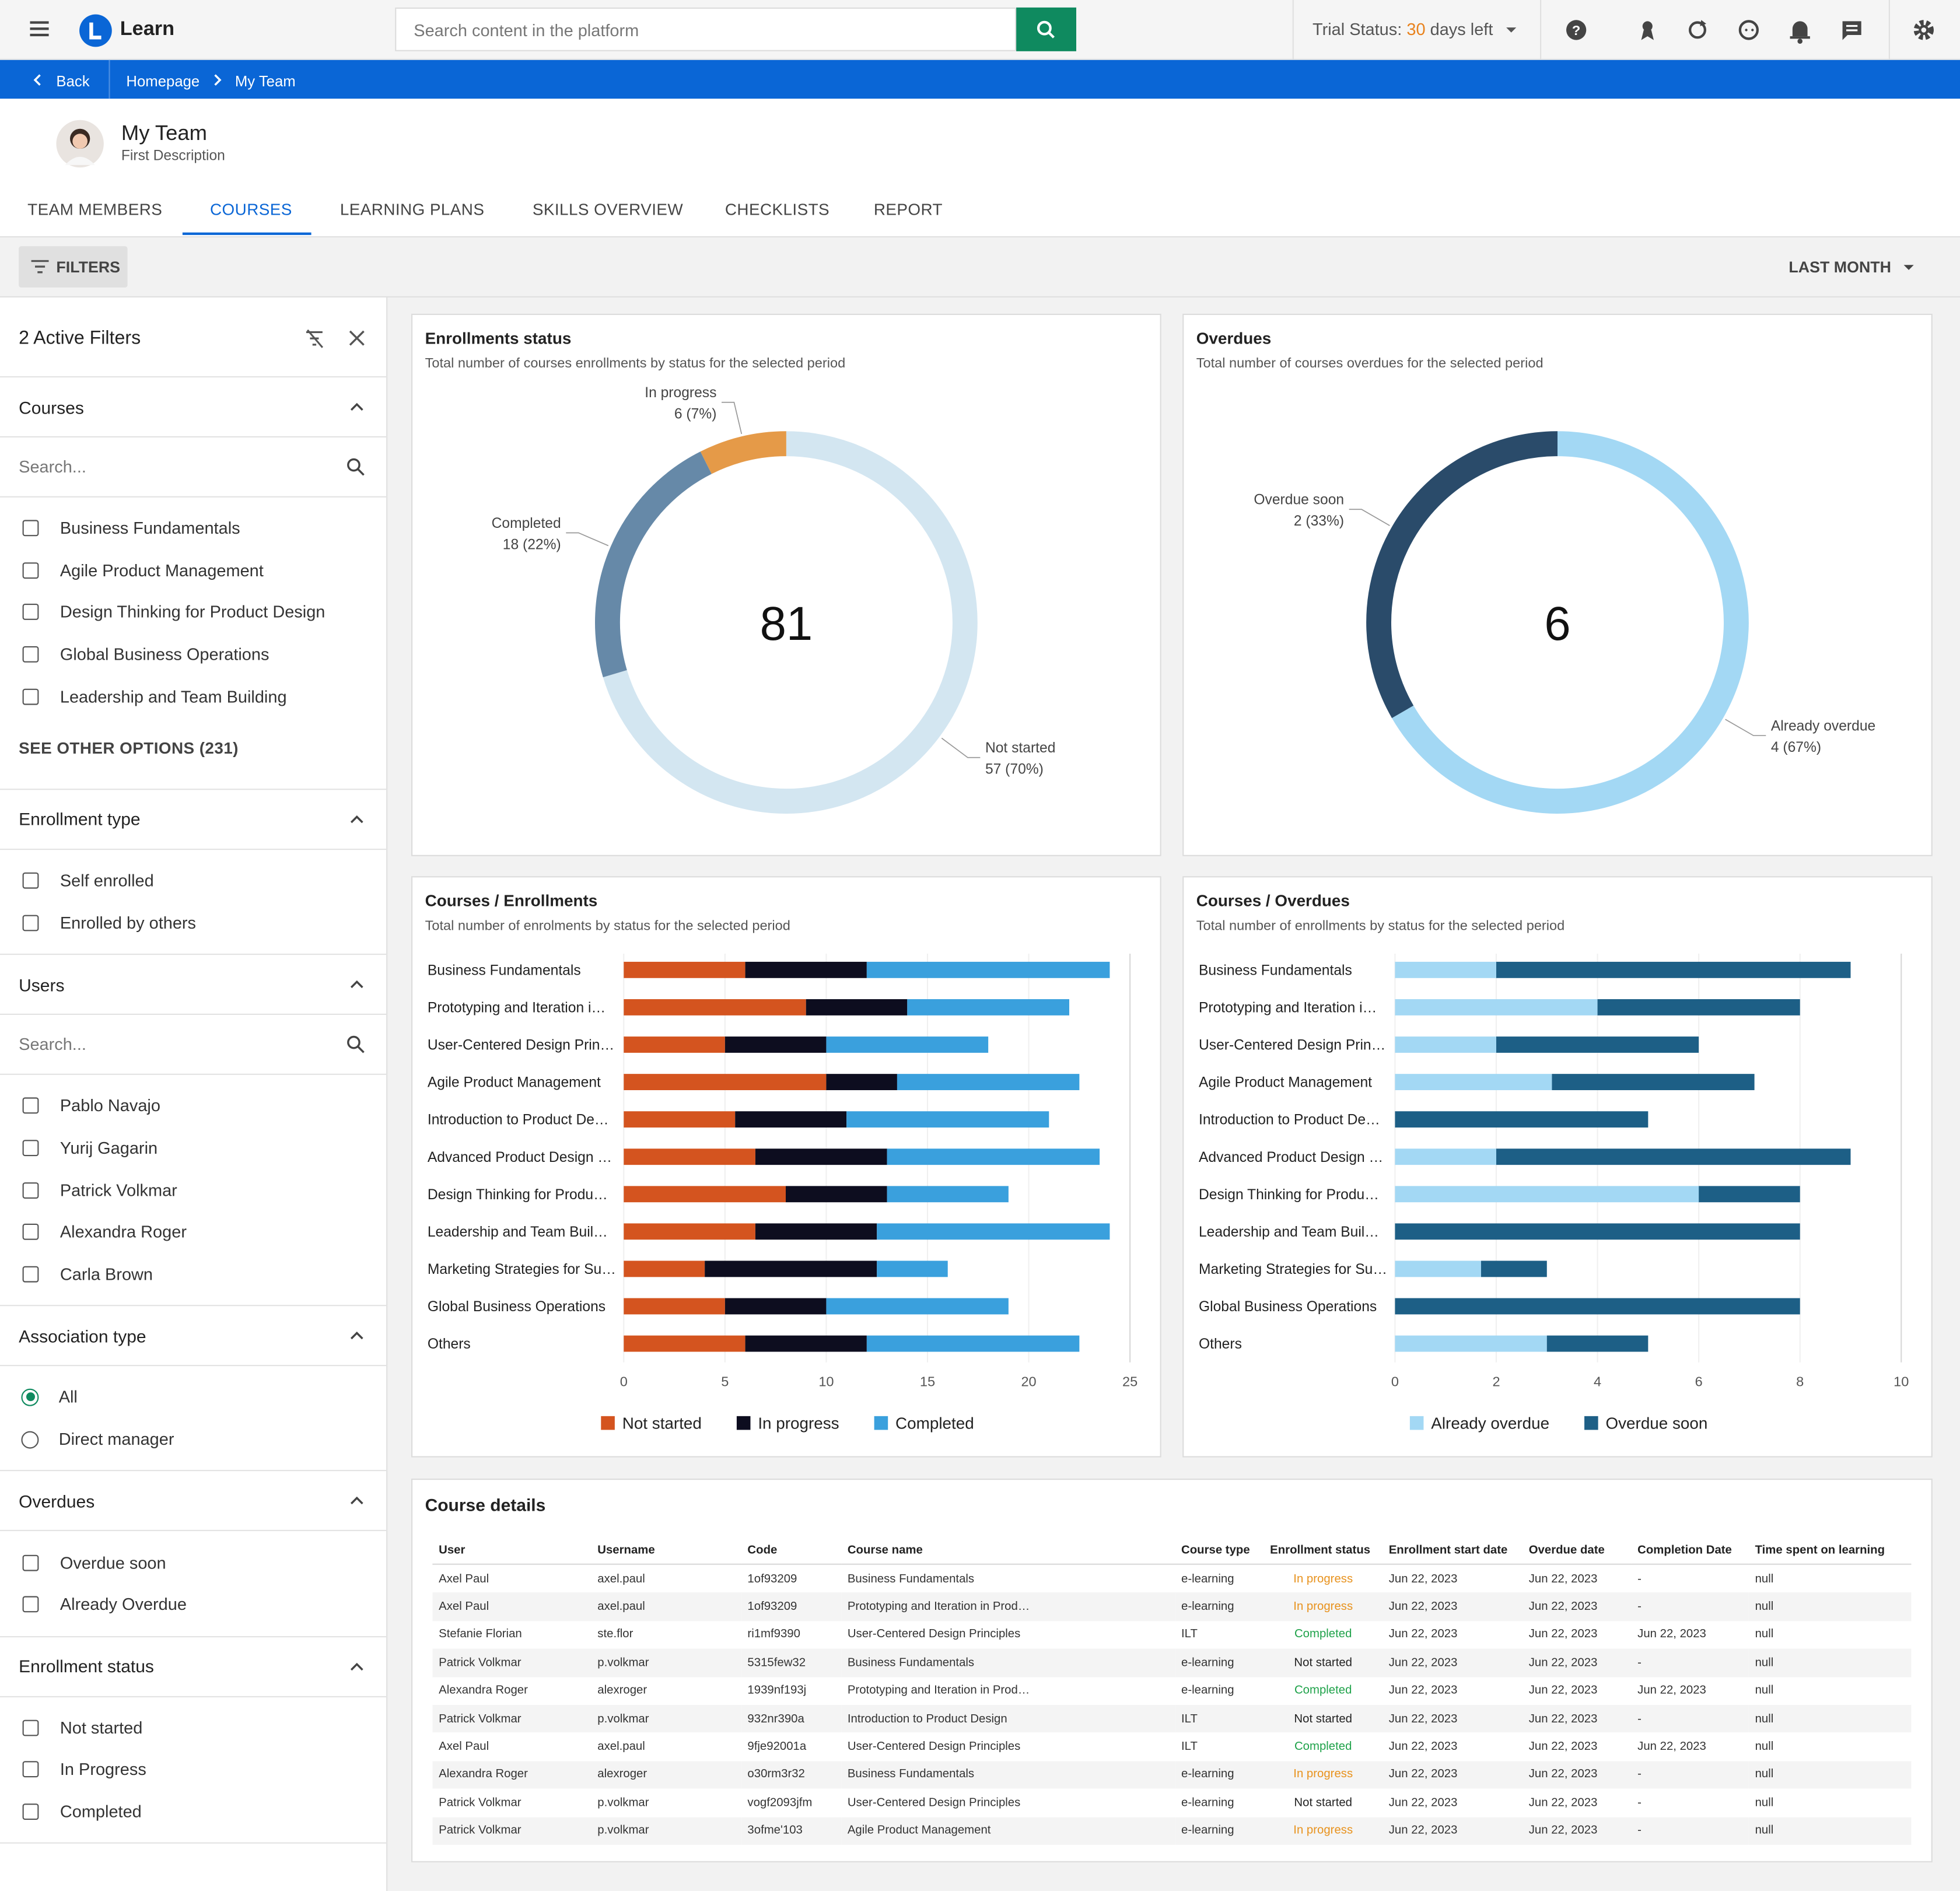 The image size is (1960, 1891). I want to click on search-box: Search content in the platform, so click(706, 29).